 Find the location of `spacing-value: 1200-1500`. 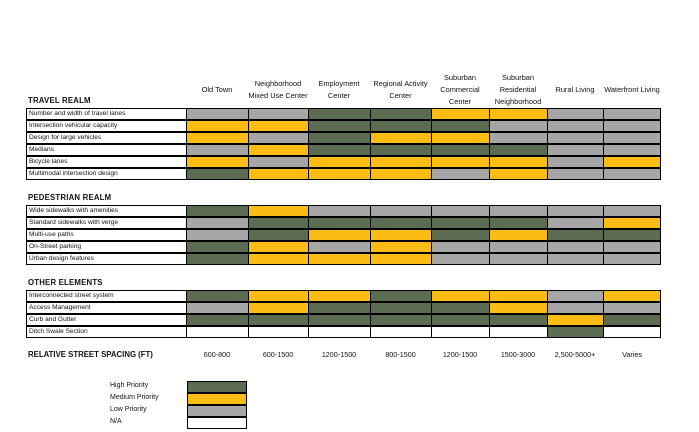

spacing-value: 1200-1500 is located at coordinates (460, 354).